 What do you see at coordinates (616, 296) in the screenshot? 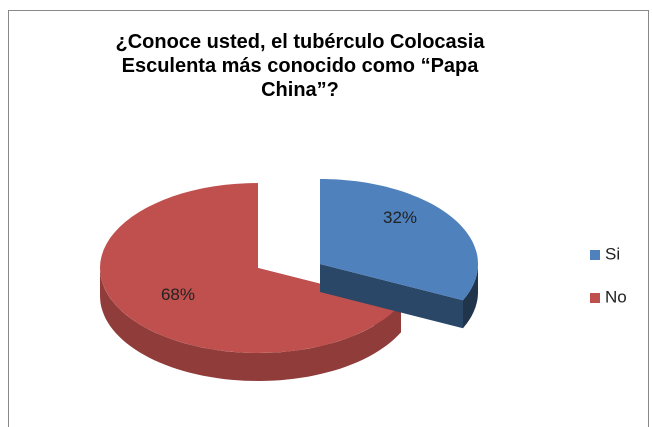
I see `legend-label: No` at bounding box center [616, 296].